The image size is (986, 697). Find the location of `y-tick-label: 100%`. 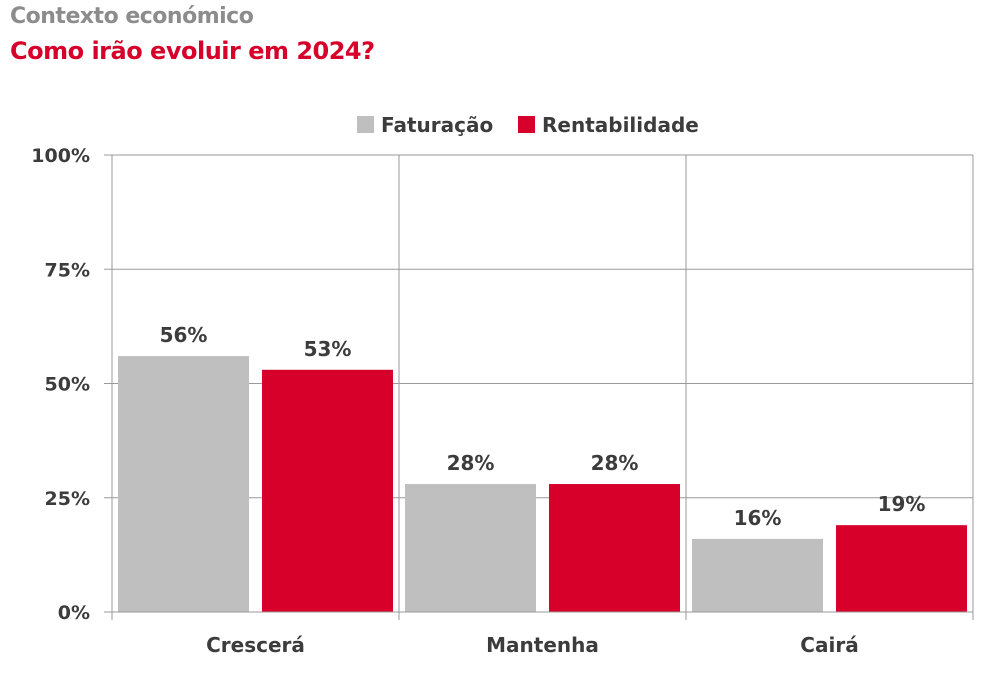

y-tick-label: 100% is located at coordinates (60, 156).